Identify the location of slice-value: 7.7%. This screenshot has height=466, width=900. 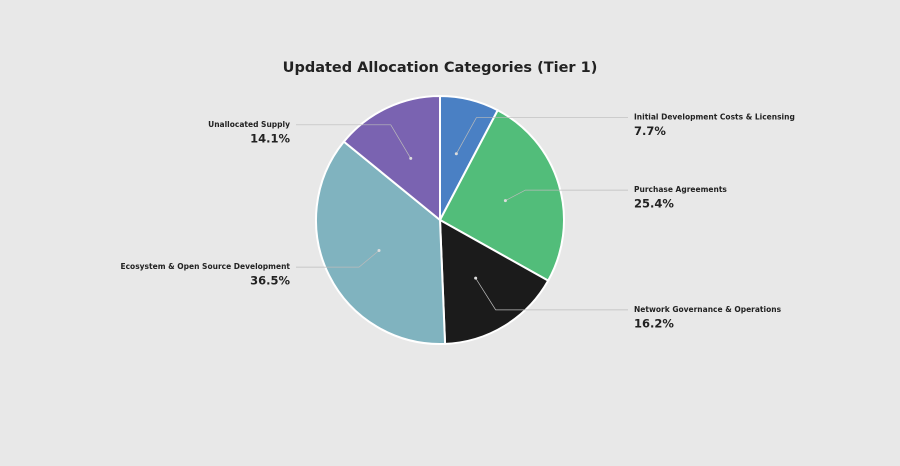
(650, 131).